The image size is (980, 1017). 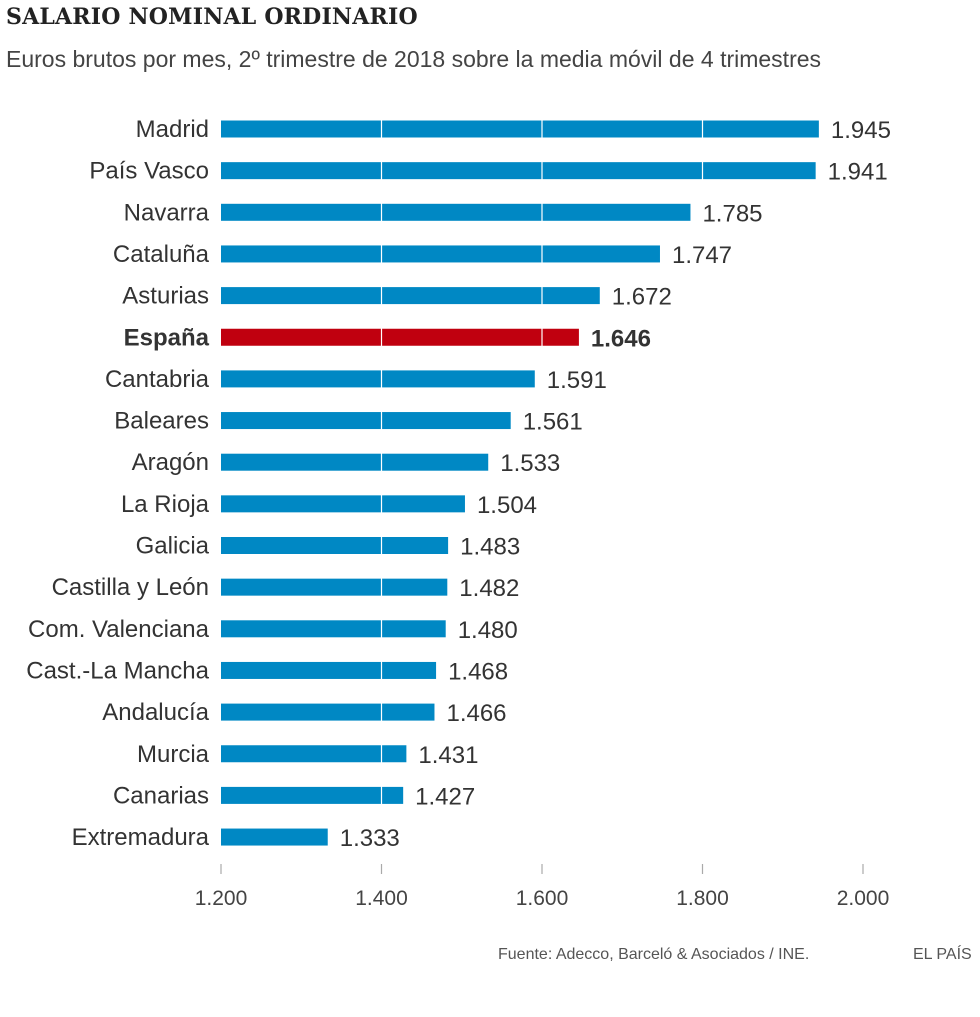 I want to click on x-tick-label-1200: 1.200, so click(x=221, y=898).